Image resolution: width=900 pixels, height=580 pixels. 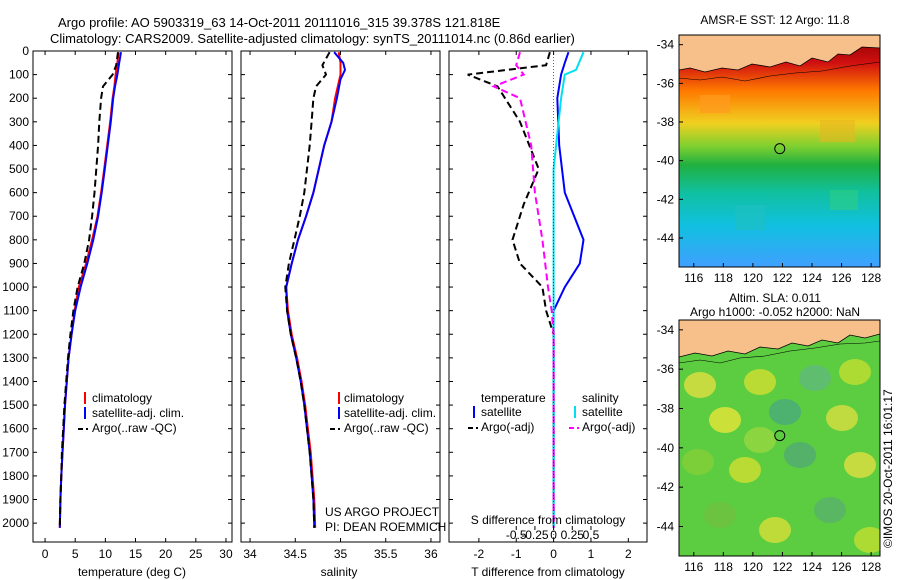 What do you see at coordinates (666, 369) in the screenshot?
I see `lat-tick-label: -36` at bounding box center [666, 369].